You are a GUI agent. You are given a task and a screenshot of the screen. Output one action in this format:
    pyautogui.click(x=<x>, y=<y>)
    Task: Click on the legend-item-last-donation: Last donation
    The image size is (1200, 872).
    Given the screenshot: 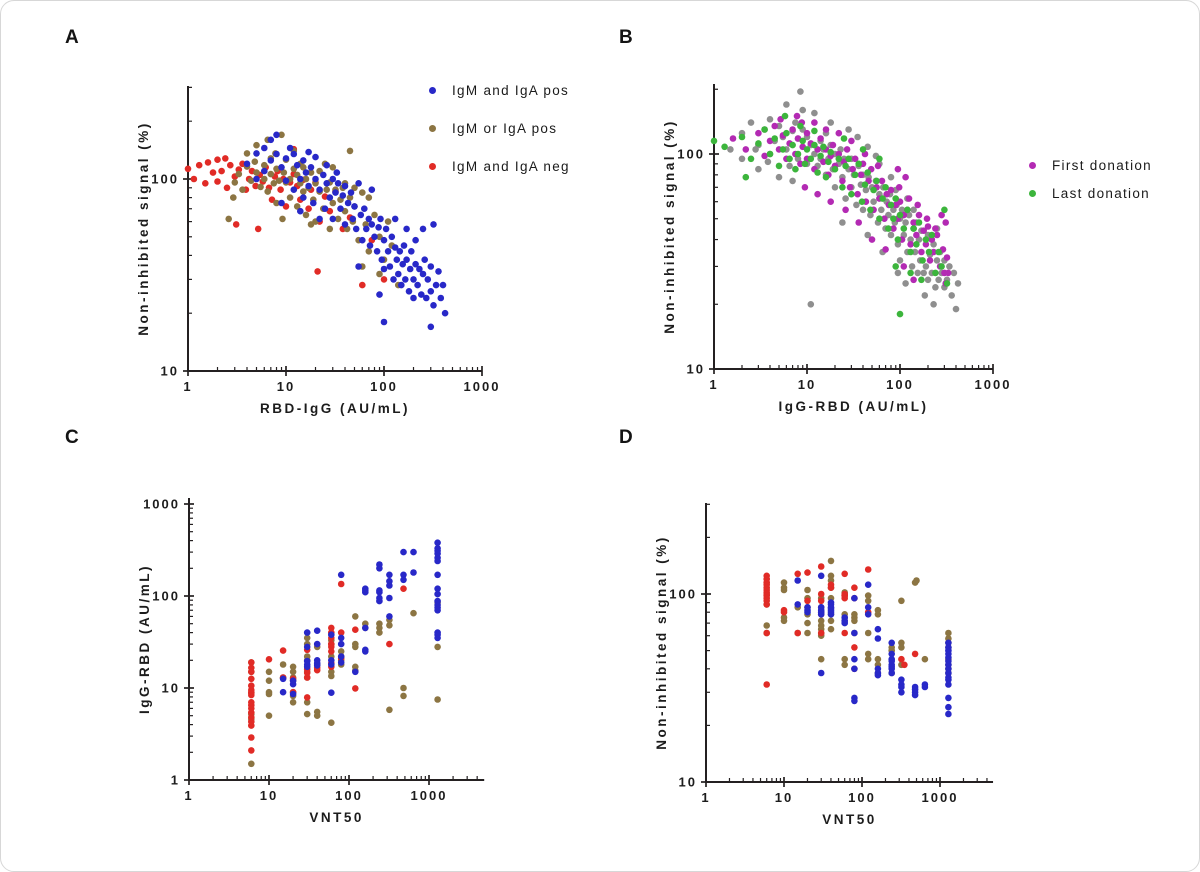 What is the action you would take?
    pyautogui.click(x=1090, y=193)
    